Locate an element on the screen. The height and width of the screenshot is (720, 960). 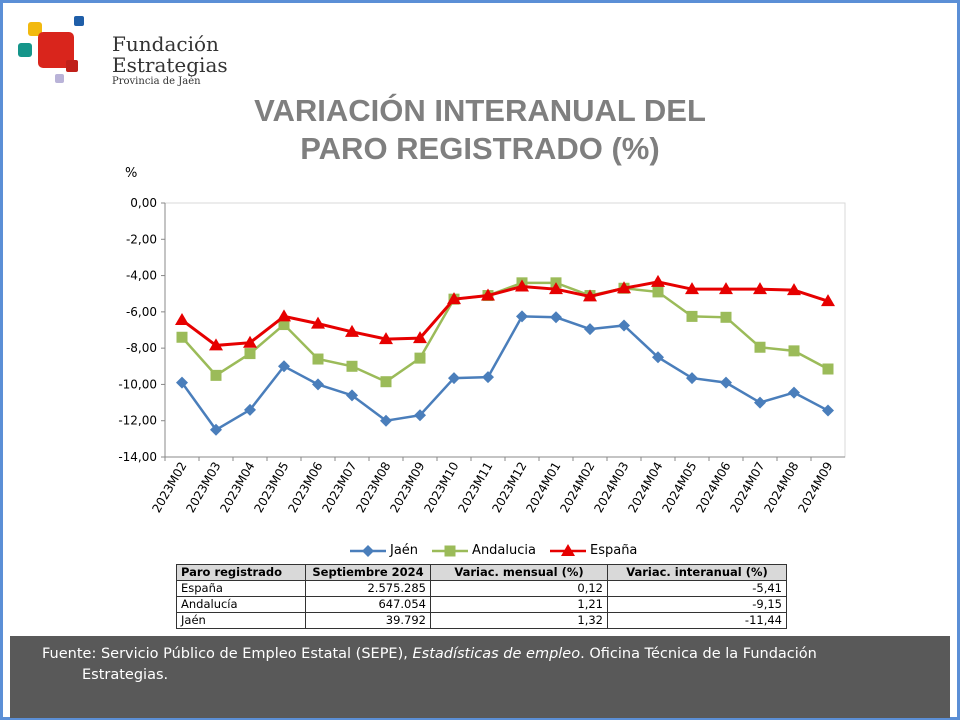
y-tick-label: 0,00 is located at coordinates (143, 203).